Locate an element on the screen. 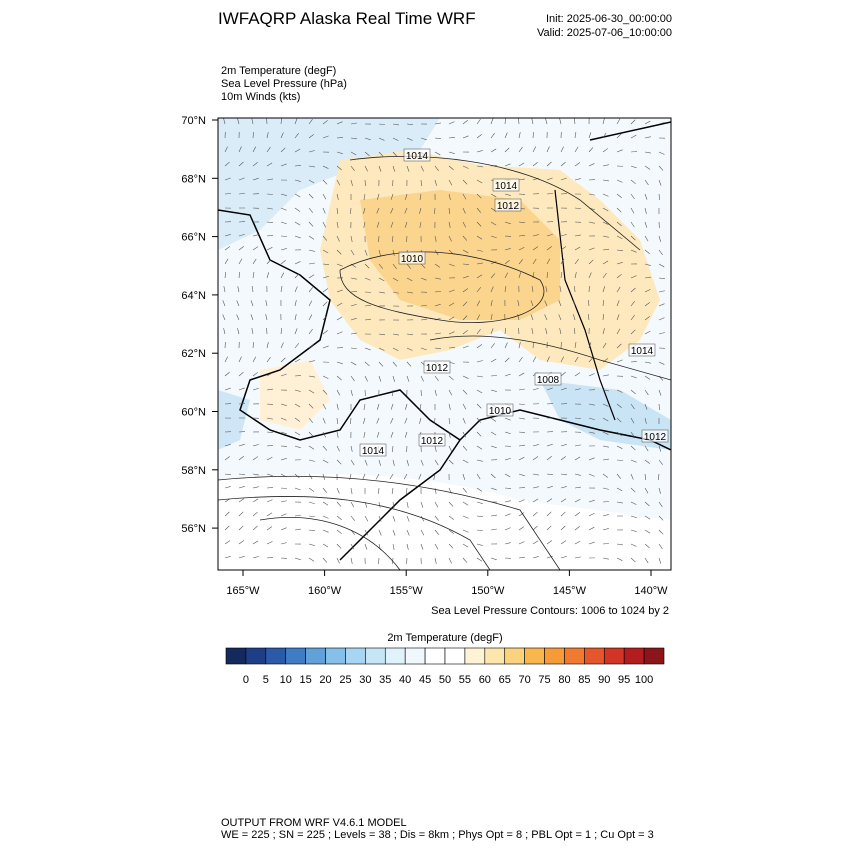  colorbar-title: 2m Temperature (degF) is located at coordinates (444, 638).